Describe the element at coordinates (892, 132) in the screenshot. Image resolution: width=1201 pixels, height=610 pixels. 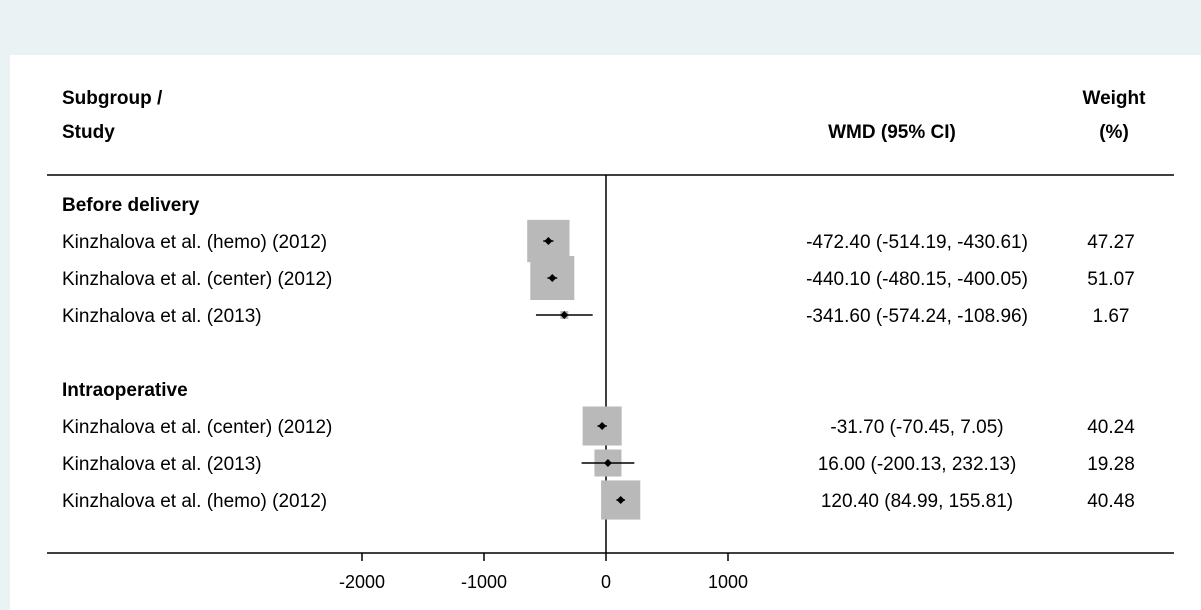
I see `header-wmd-ci: WMD (95% CI)` at that location.